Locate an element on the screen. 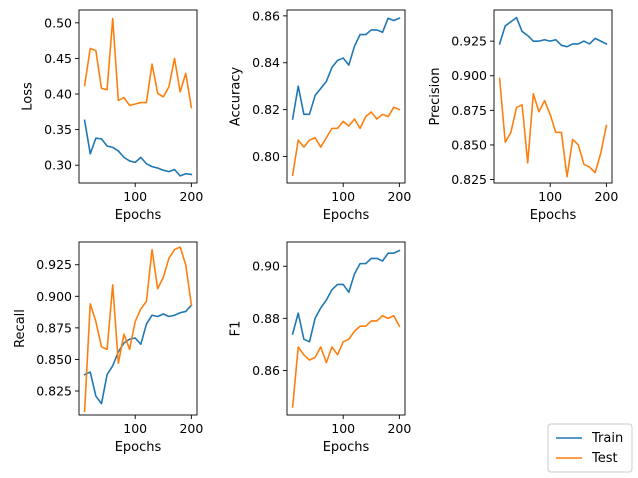 The image size is (638, 478). chart-panel-accuracy: 100 200 0.80 0.82 0.84 0.86 Epochs Accuracy is located at coordinates (320, 115).